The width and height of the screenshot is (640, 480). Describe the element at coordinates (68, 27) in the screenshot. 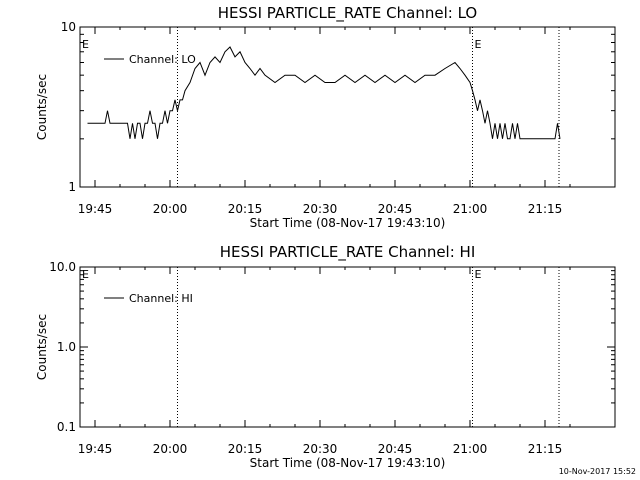

I see `y-tick-label: 10` at that location.